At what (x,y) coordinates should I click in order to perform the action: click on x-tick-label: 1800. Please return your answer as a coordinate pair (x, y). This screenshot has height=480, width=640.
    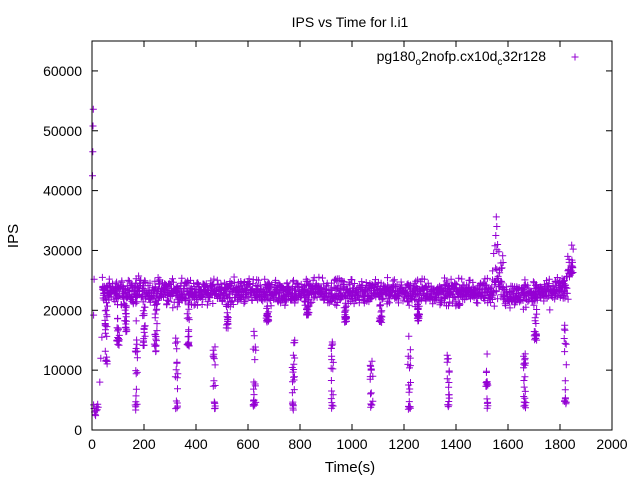
    Looking at the image, I should click on (559, 444).